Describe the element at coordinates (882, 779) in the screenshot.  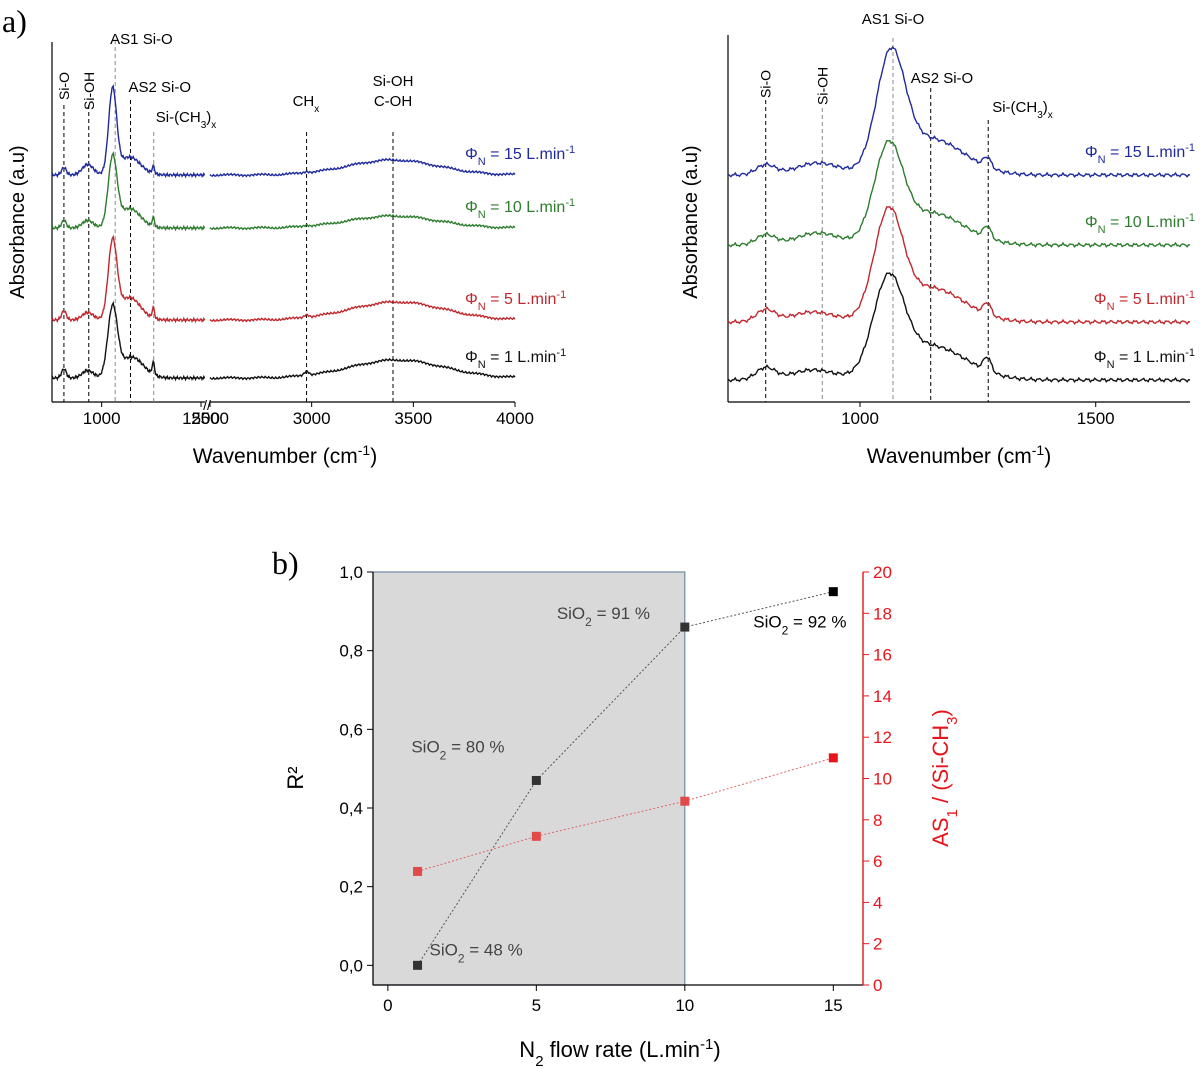
I see `y-tick-label-right: 10` at that location.